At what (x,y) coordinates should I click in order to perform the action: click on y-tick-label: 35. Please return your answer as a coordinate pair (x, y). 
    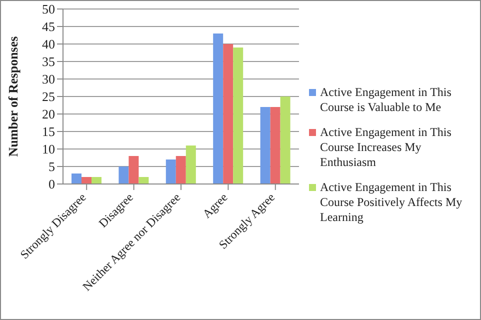
    Looking at the image, I should click on (48, 62).